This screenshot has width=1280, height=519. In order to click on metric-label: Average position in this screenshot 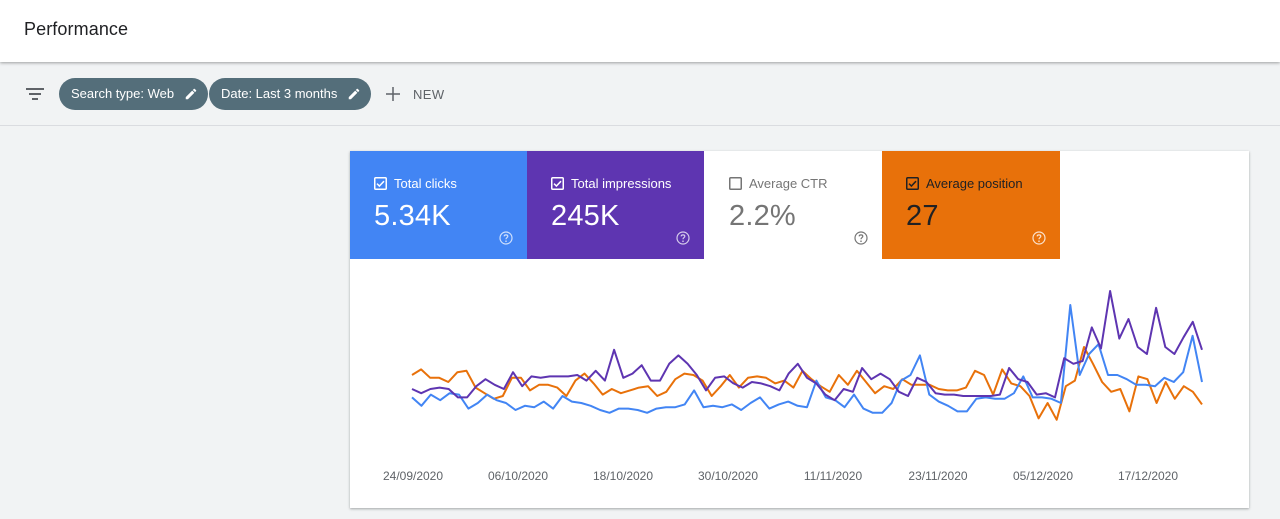, I will do `click(974, 183)`.